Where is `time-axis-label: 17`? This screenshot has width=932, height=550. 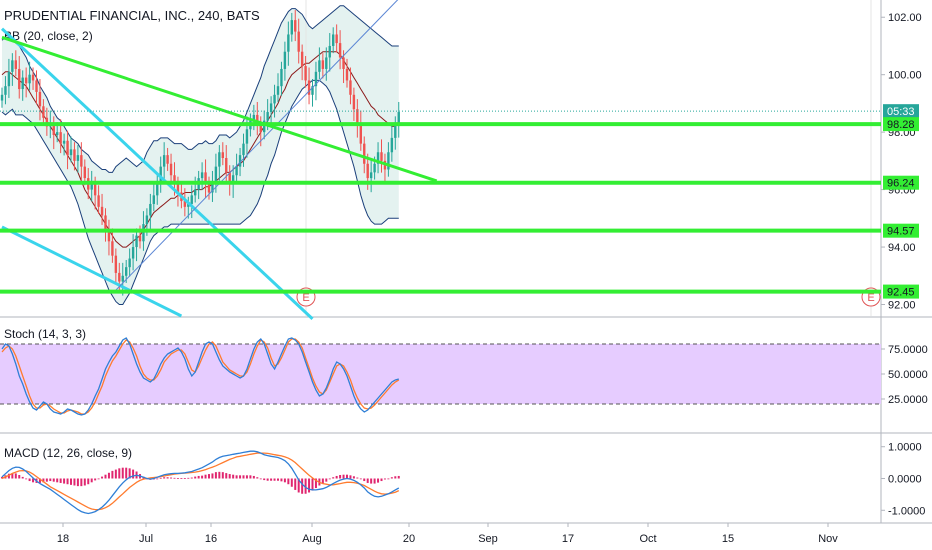 time-axis-label: 17 is located at coordinates (568, 539).